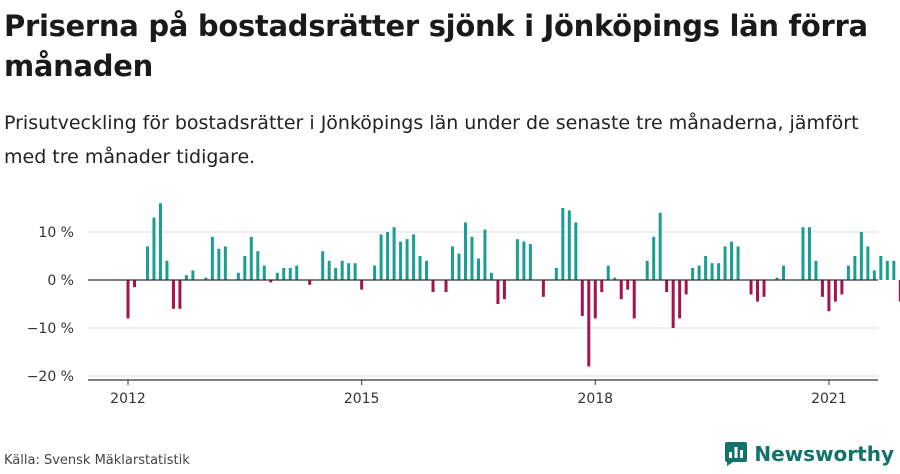  I want to click on source-note: Källa: Svensk Mäklarstatistik, so click(97, 460).